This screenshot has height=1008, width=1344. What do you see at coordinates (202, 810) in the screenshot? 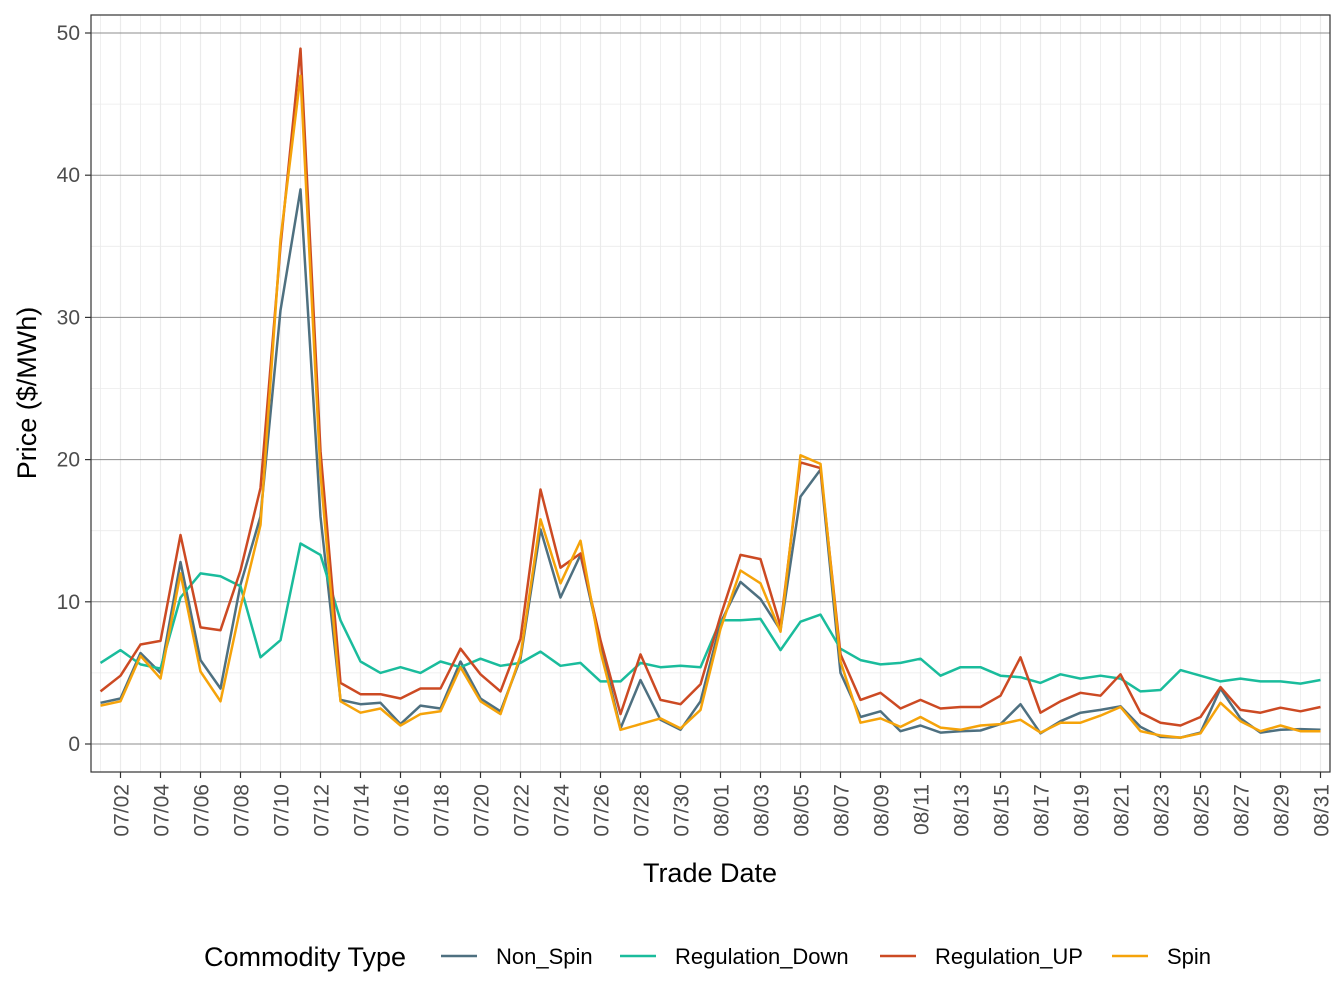
I see `x-tick-label: 07/06` at bounding box center [202, 810].